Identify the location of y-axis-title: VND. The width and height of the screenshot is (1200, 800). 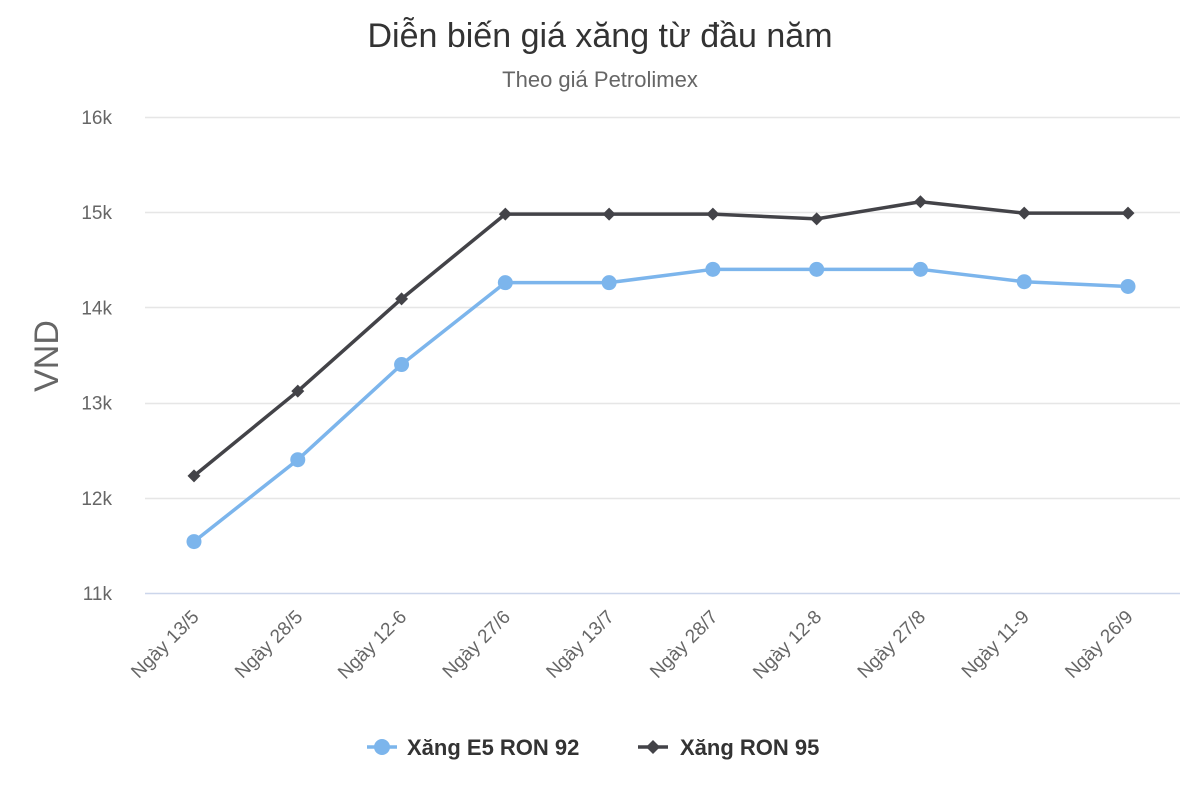
(47, 356).